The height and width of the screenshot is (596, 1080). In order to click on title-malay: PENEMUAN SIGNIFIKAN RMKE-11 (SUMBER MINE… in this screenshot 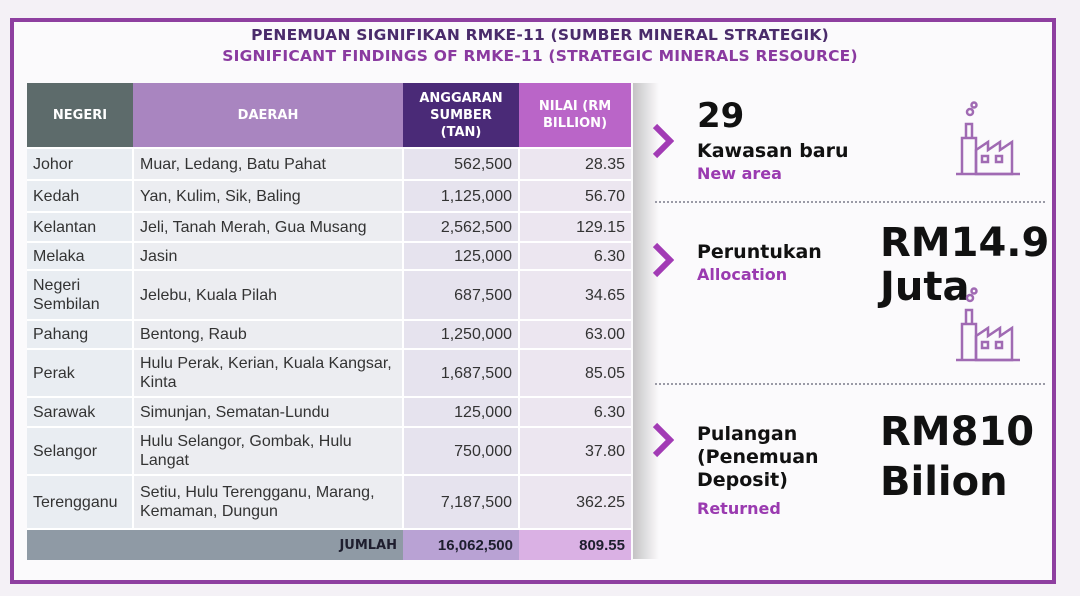, I will do `click(540, 35)`.